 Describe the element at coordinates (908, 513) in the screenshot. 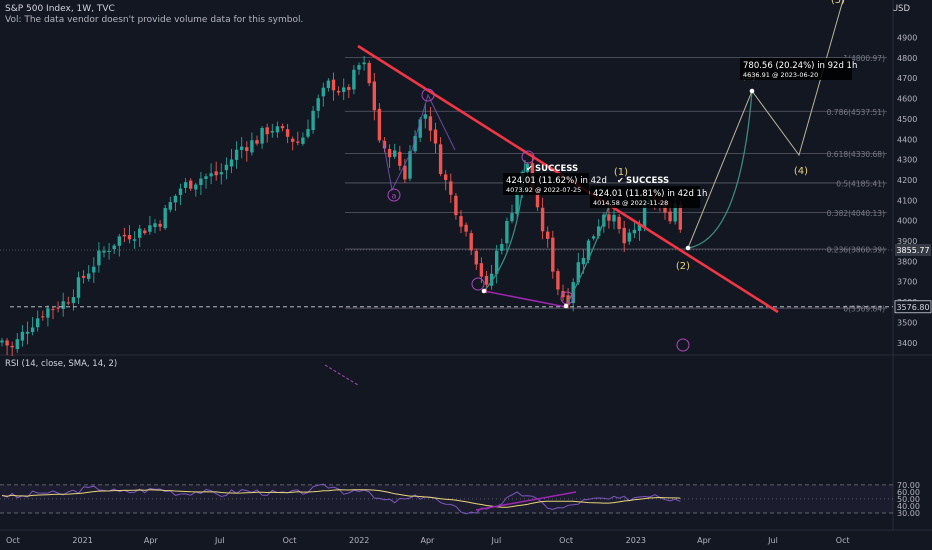

I see `rsi-tick-label: 30.00` at that location.